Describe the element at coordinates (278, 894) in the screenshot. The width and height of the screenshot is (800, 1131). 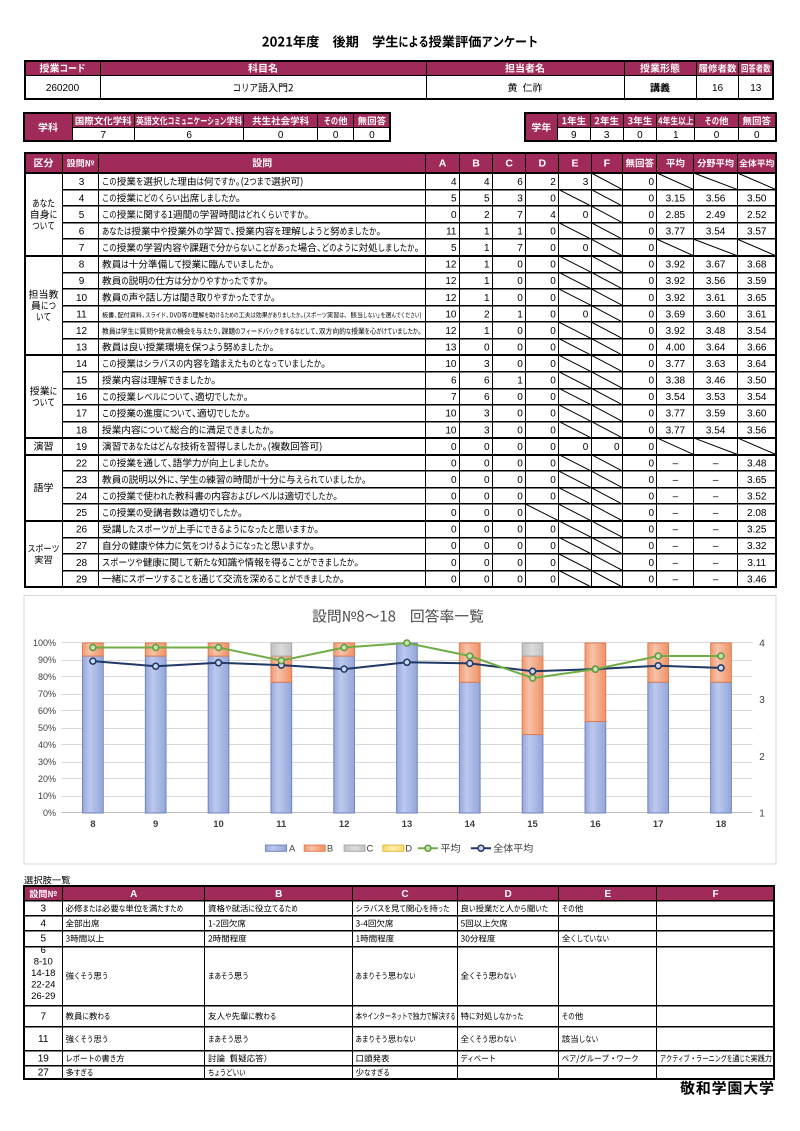
I see `svg-text: B` at that location.